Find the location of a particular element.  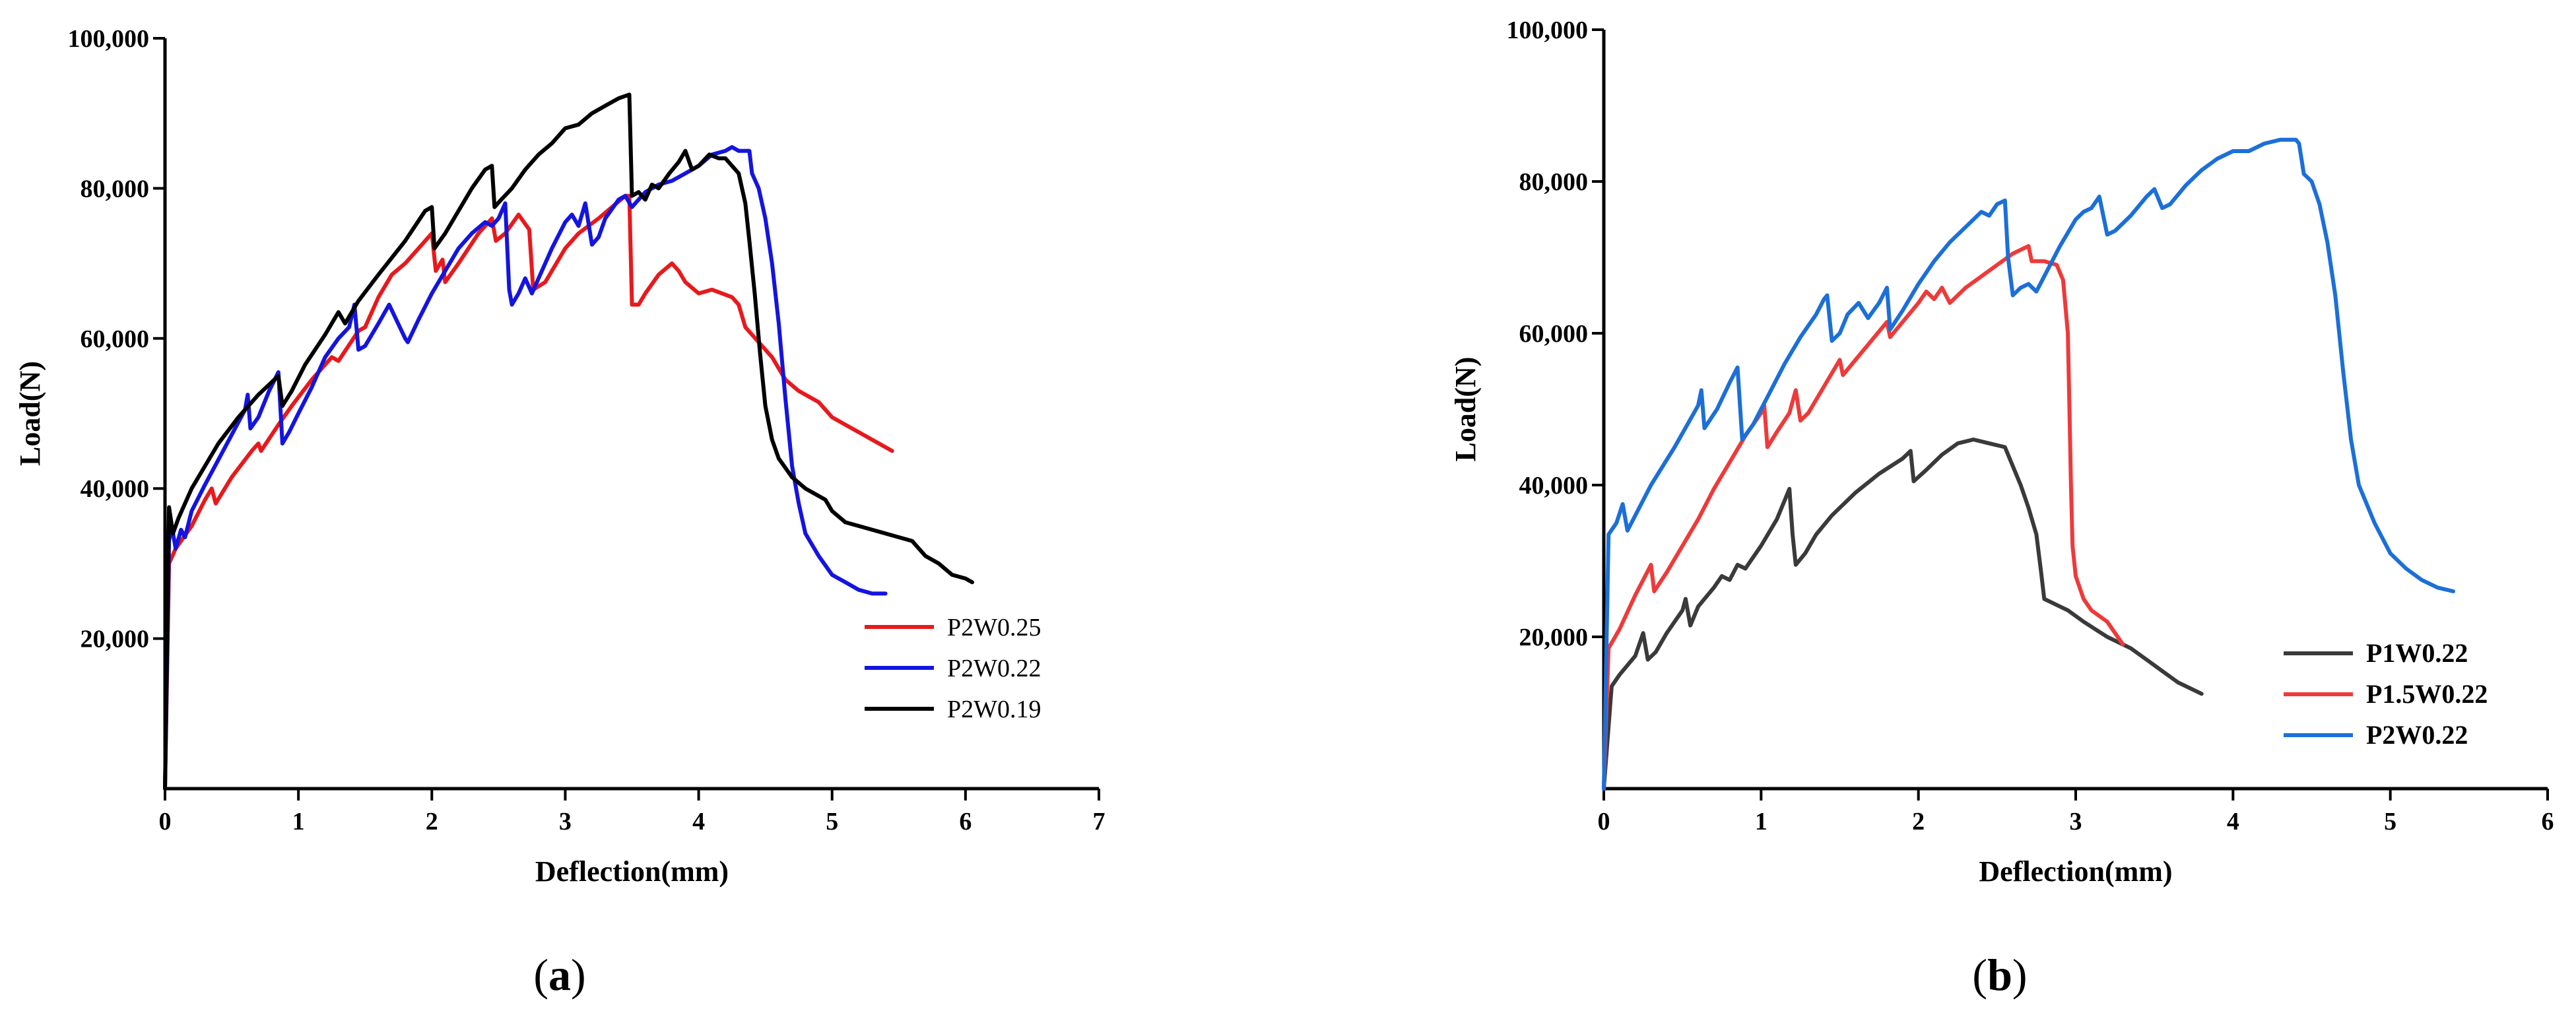

chart-a-x-tick-label: 3 is located at coordinates (565, 821).